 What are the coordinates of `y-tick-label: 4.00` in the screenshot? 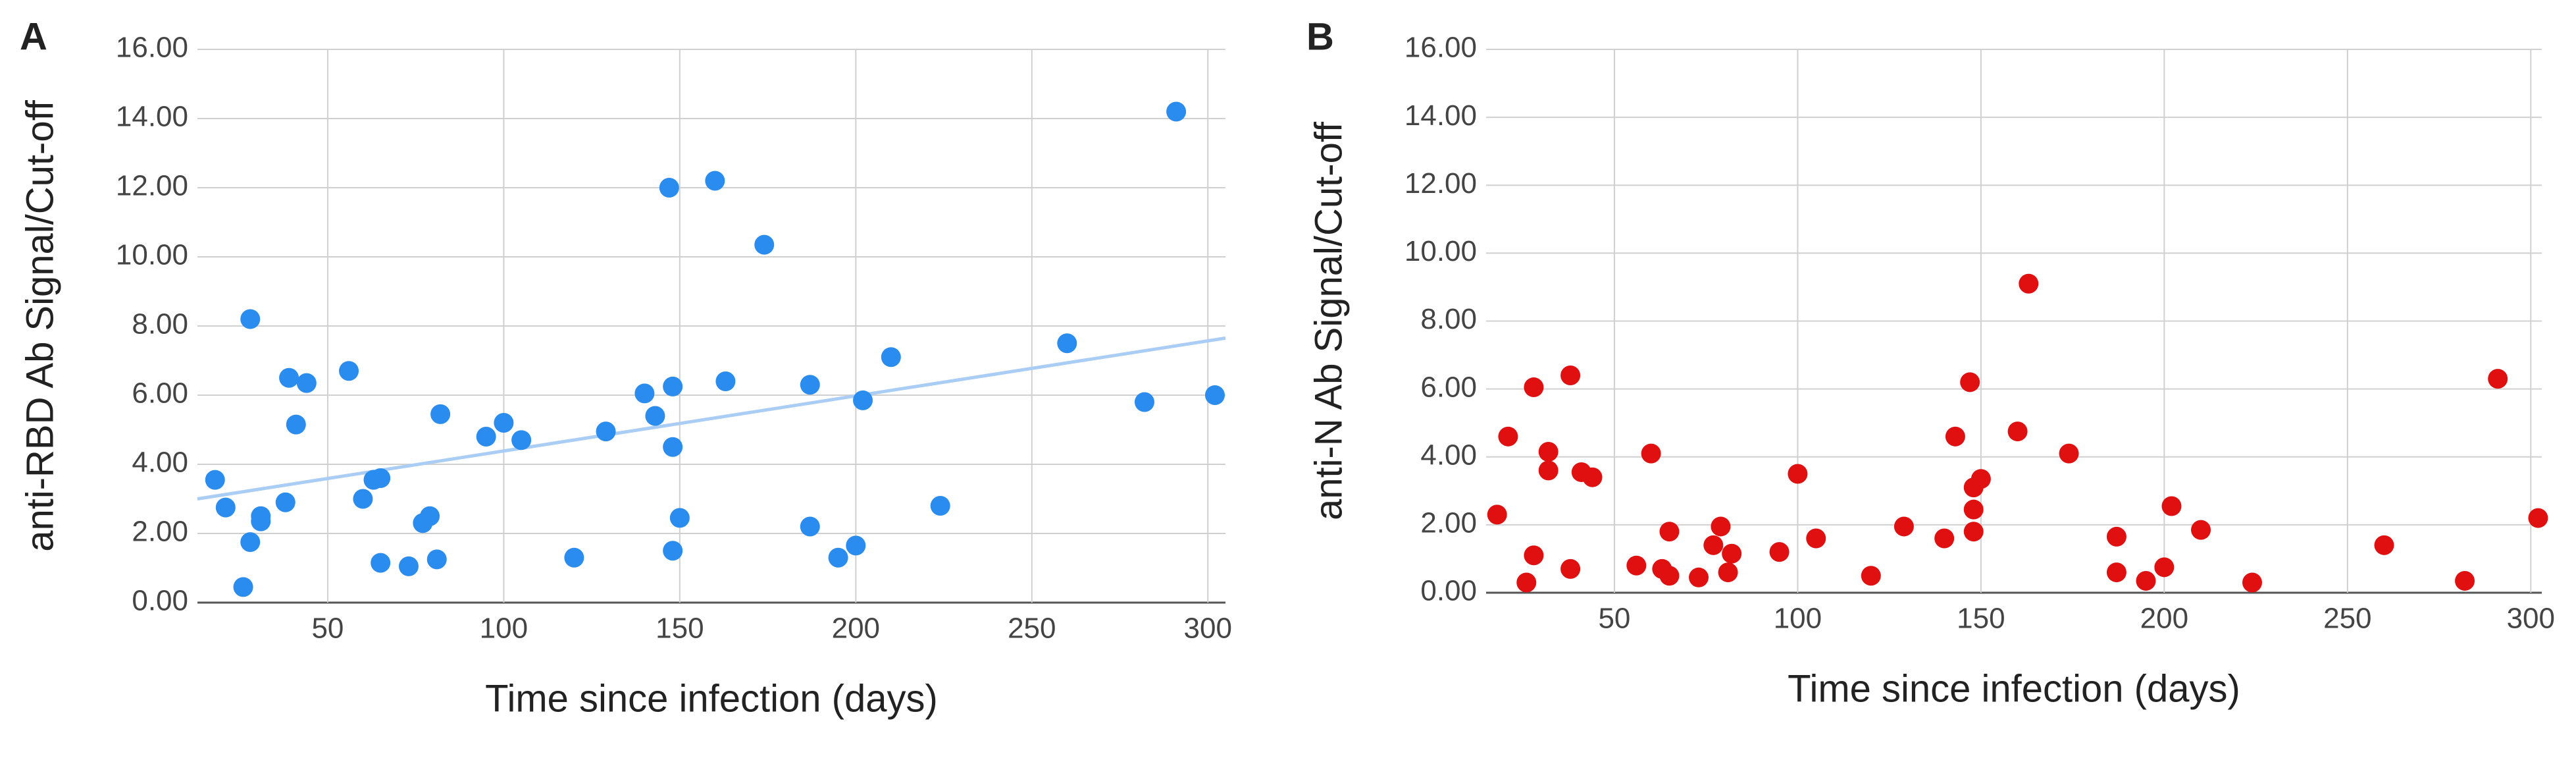 It's located at (1448, 455).